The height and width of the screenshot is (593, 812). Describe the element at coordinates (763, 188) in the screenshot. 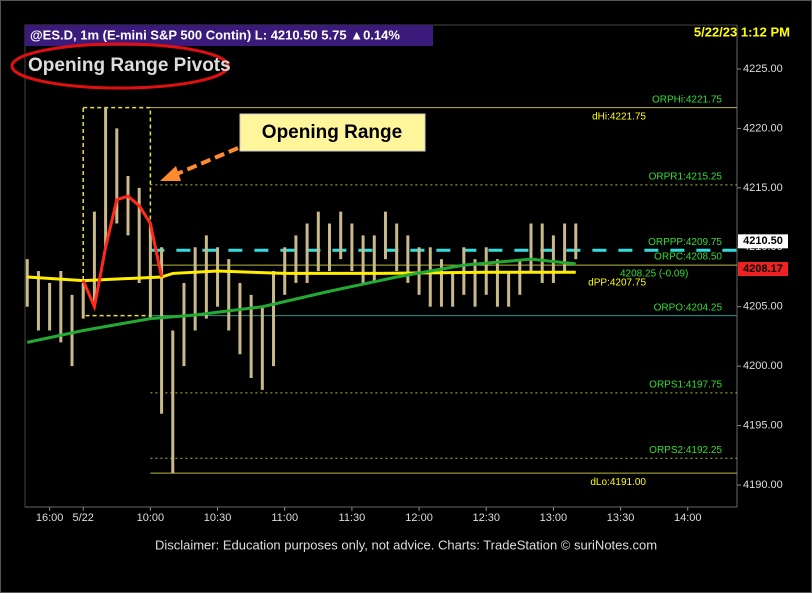

I see `y-tick-label: 4215.00` at that location.